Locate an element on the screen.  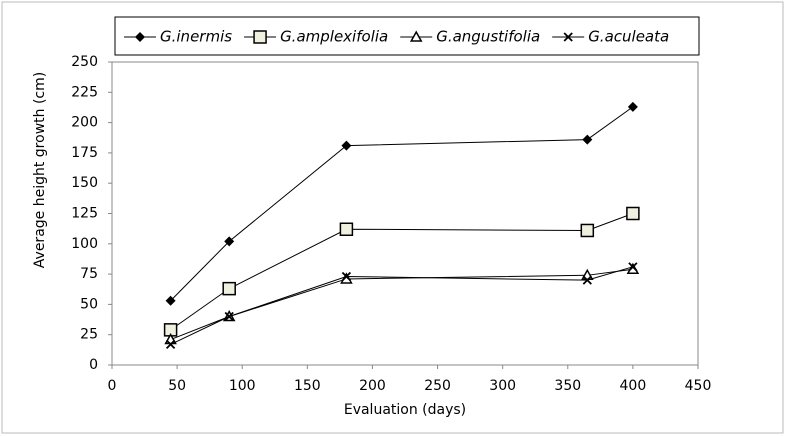
legend-label: G.angustifolia is located at coordinates (488, 37).